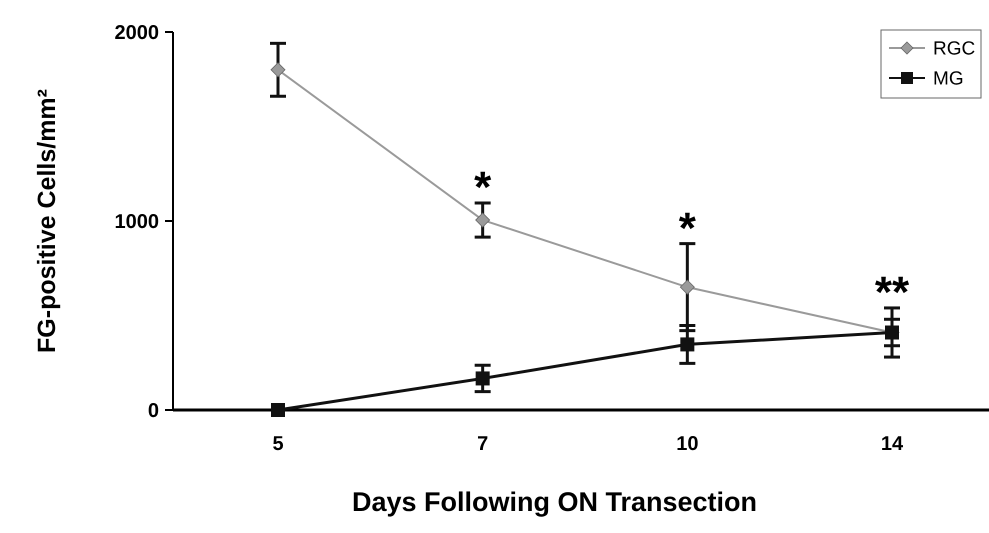 The height and width of the screenshot is (533, 989). What do you see at coordinates (687, 444) in the screenshot?
I see `x-tick-label: 10` at bounding box center [687, 444].